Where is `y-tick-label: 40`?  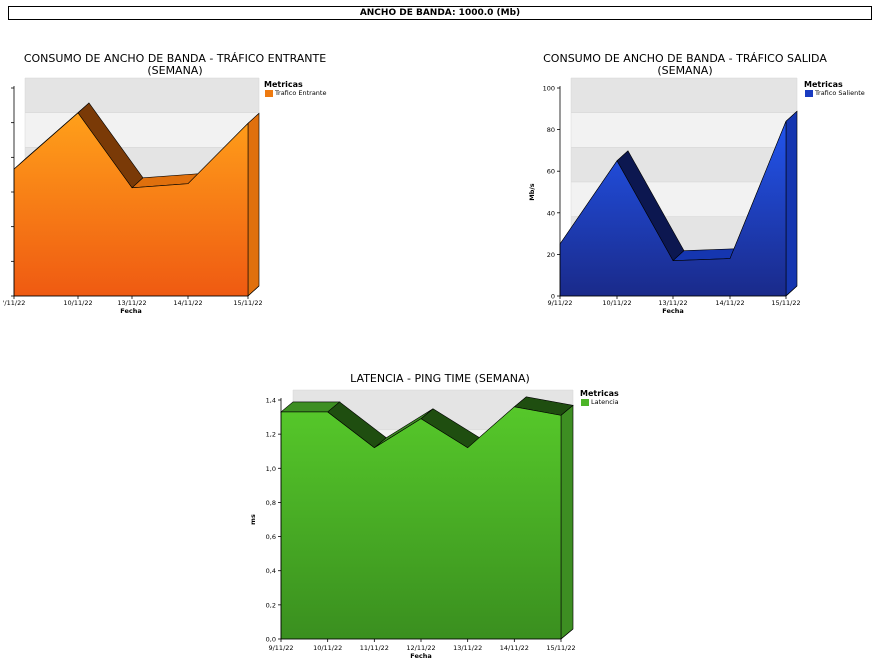 y-tick-label: 40 is located at coordinates (551, 213).